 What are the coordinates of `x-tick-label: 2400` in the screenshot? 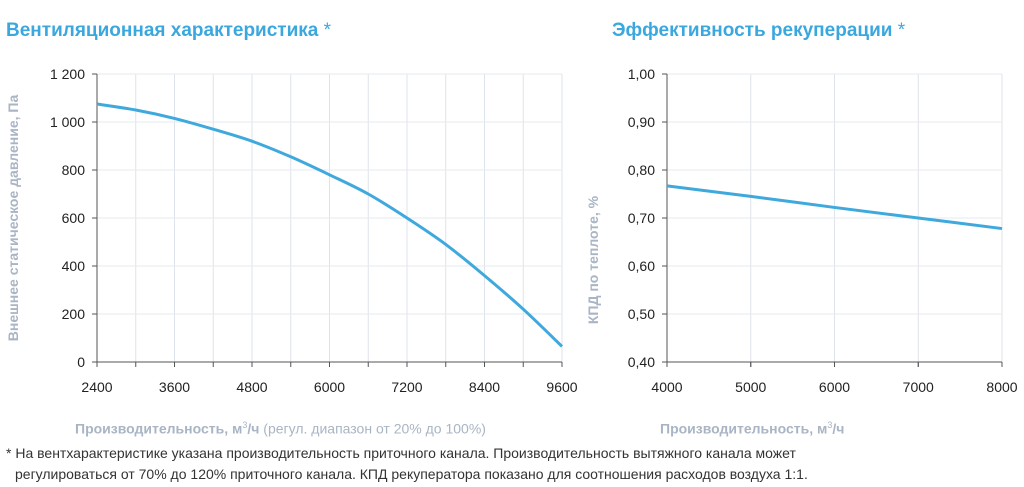 It's located at (96, 387).